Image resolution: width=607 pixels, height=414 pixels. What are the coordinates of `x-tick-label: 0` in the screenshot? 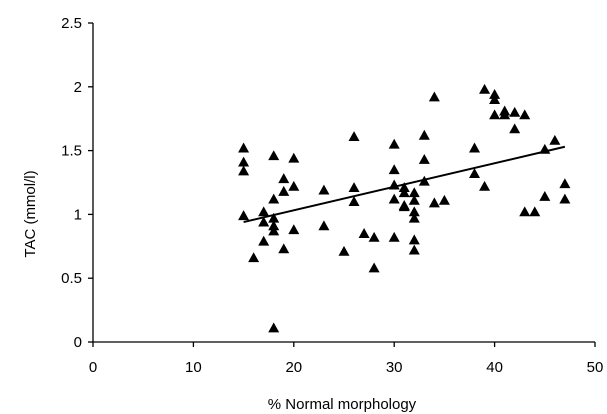 It's located at (93, 367).